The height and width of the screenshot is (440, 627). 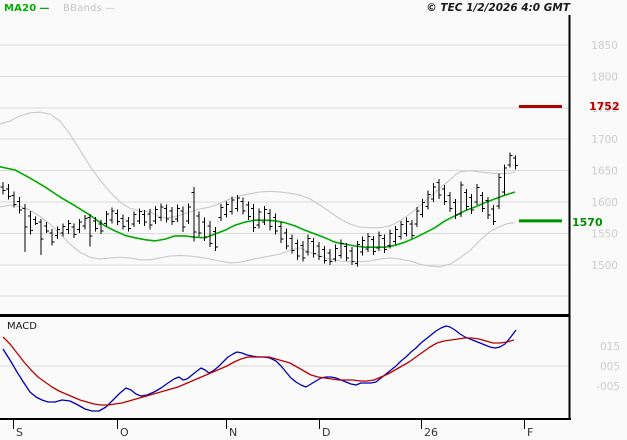 What do you see at coordinates (326, 432) in the screenshot?
I see `x-axis-month-label: D` at bounding box center [326, 432].